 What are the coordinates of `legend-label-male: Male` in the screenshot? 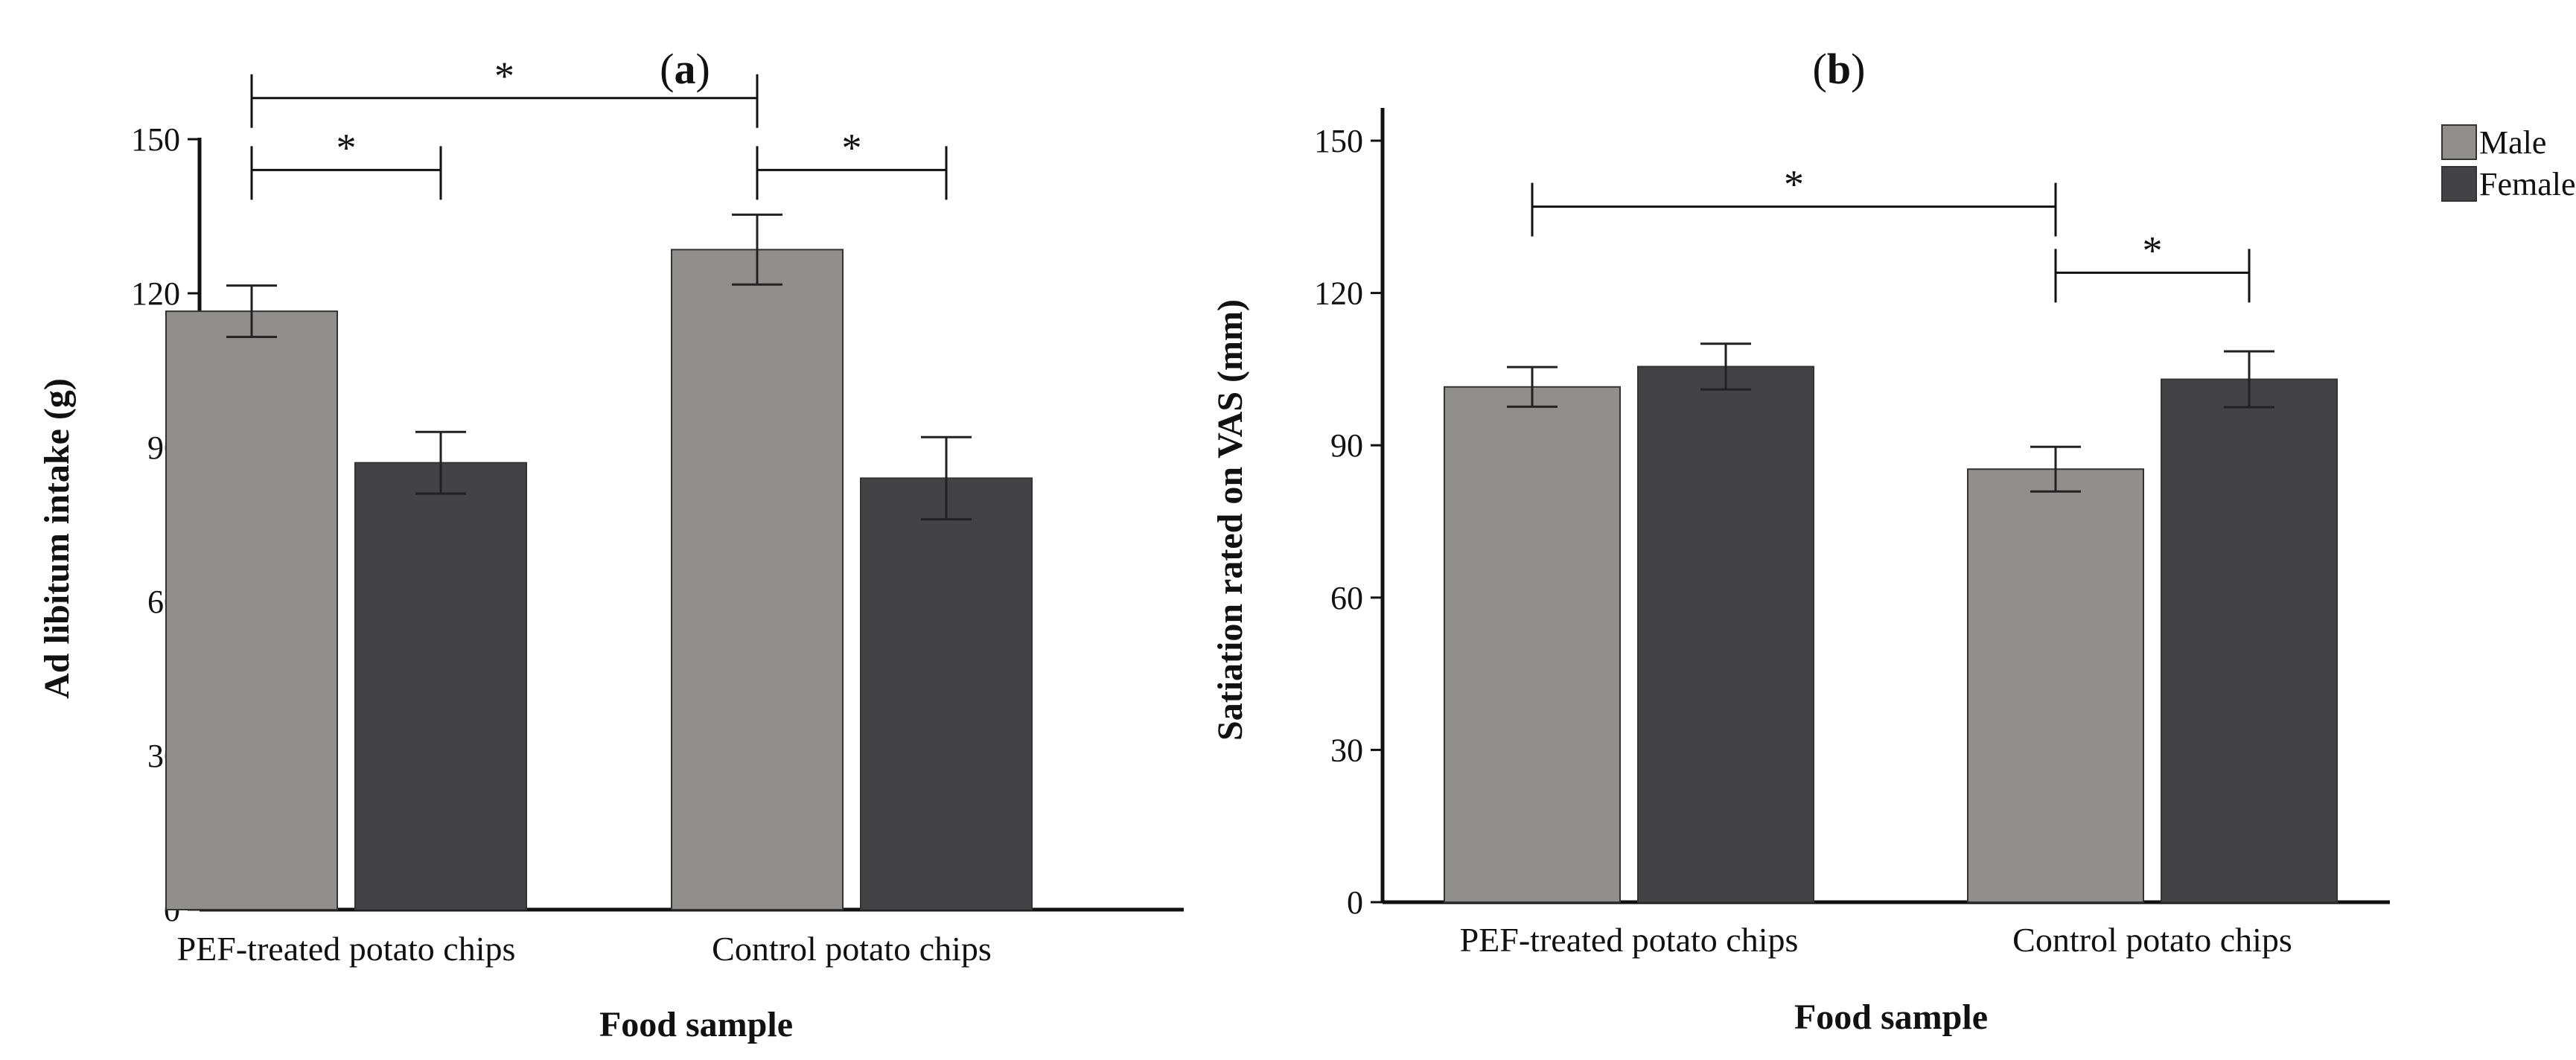 It's located at (2512, 142).